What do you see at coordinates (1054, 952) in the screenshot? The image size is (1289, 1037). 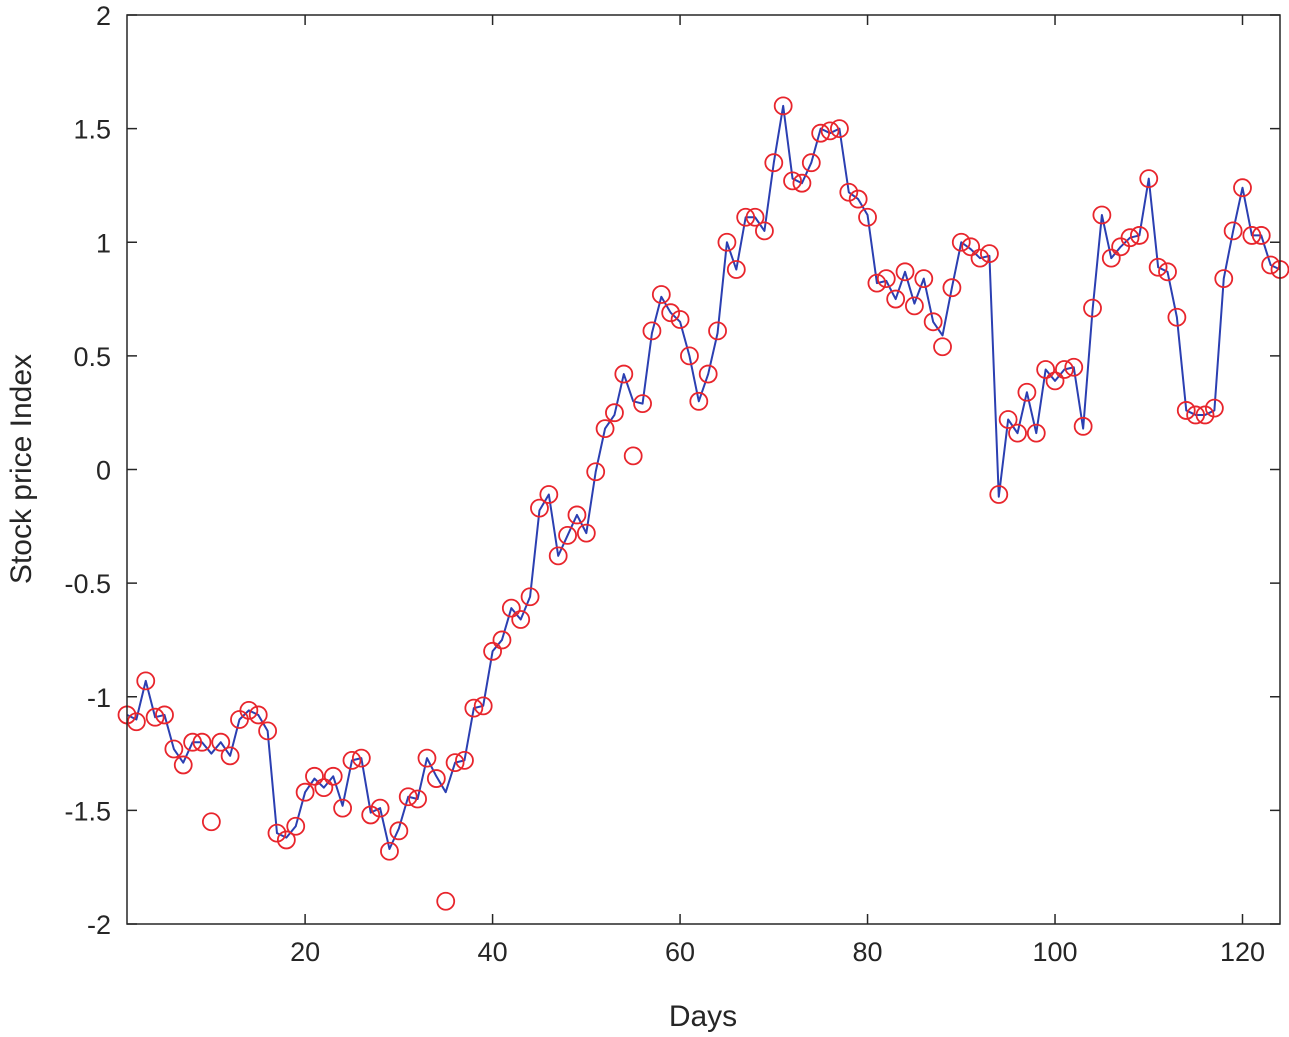 I see `x-tick-label: 100` at bounding box center [1054, 952].